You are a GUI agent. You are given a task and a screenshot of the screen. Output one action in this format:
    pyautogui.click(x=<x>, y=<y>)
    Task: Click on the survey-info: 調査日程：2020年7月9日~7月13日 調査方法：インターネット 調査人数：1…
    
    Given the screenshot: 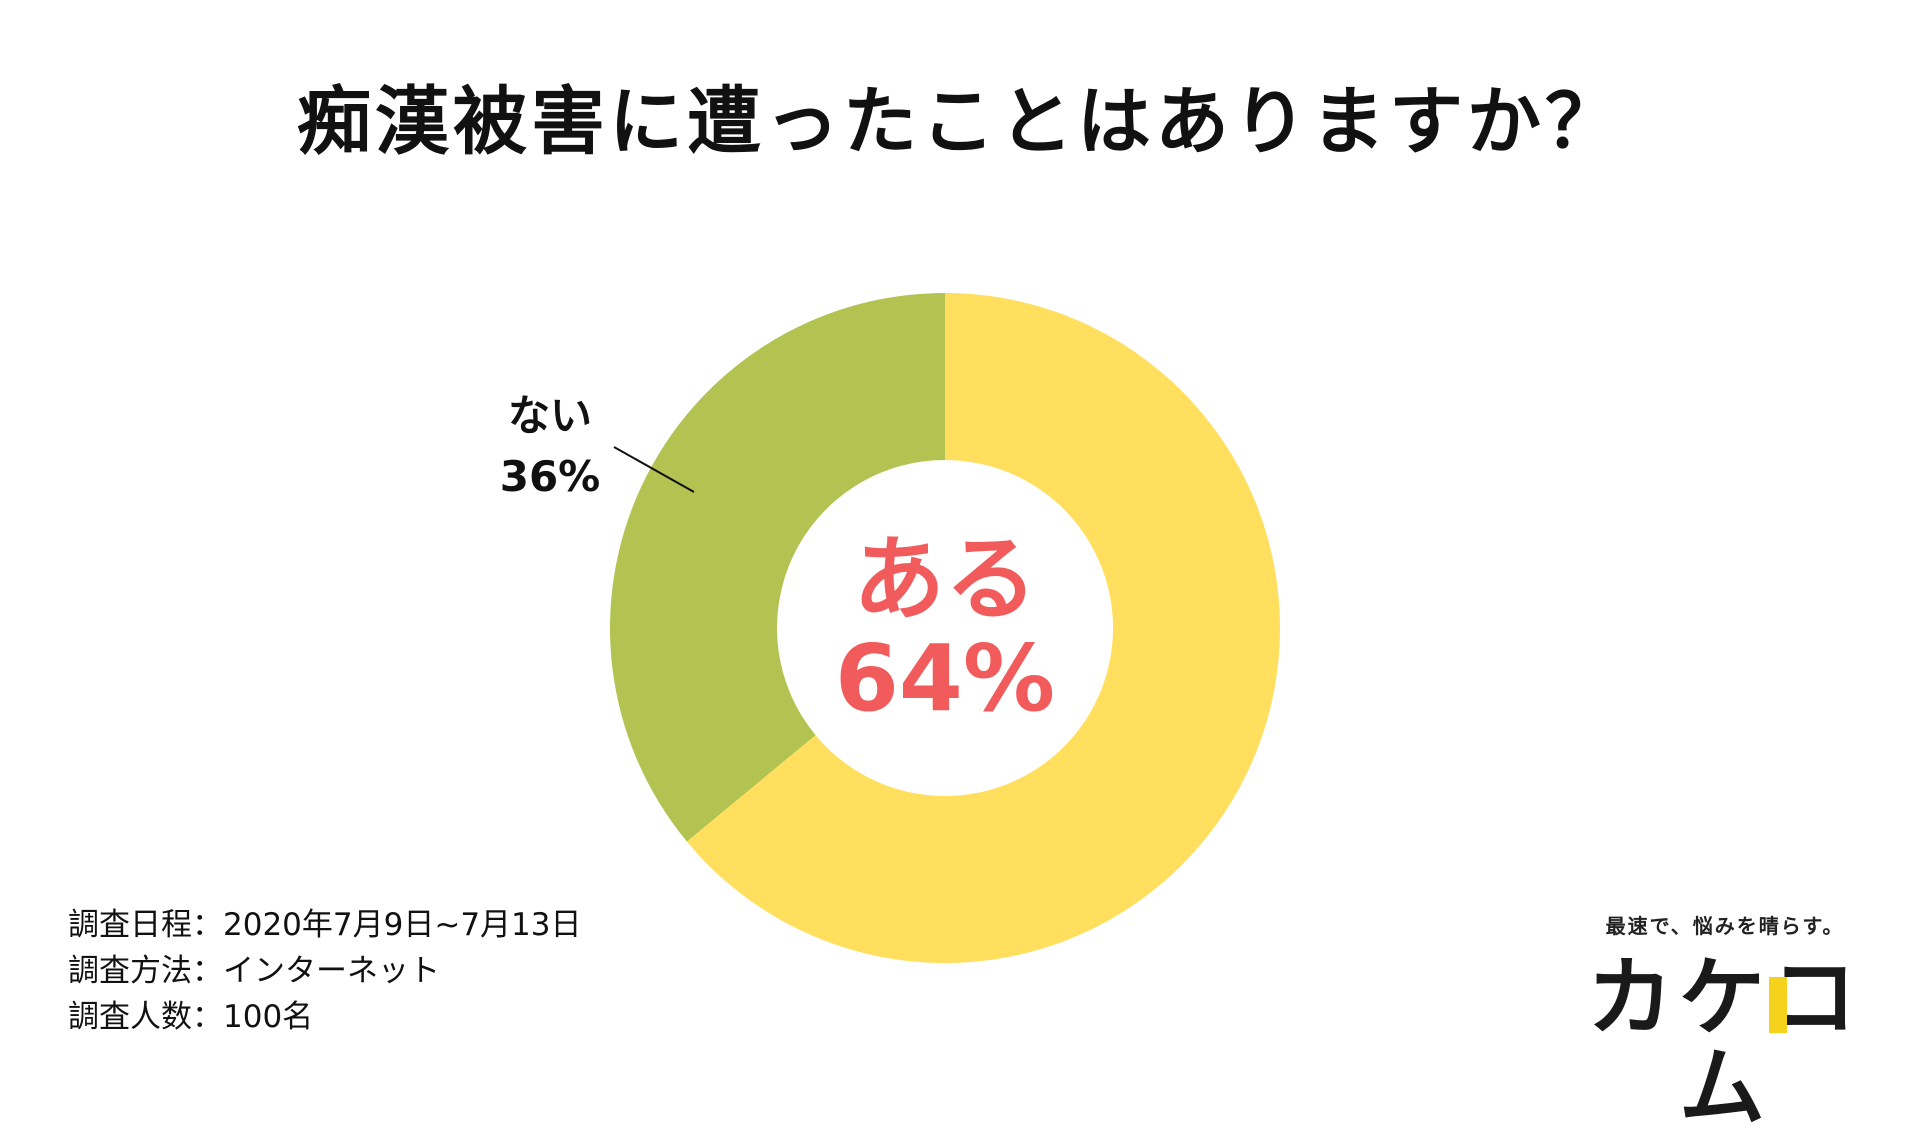 What is the action you would take?
    pyautogui.click(x=324, y=971)
    